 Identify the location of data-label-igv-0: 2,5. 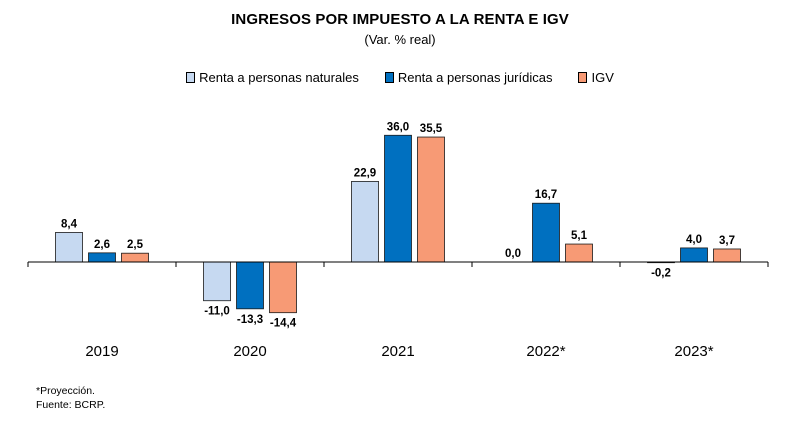
(135, 245).